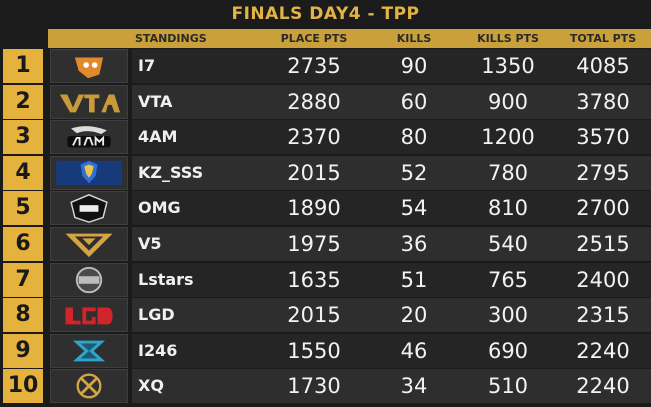 The image size is (651, 407). I want to click on header-bar, so click(349, 38).